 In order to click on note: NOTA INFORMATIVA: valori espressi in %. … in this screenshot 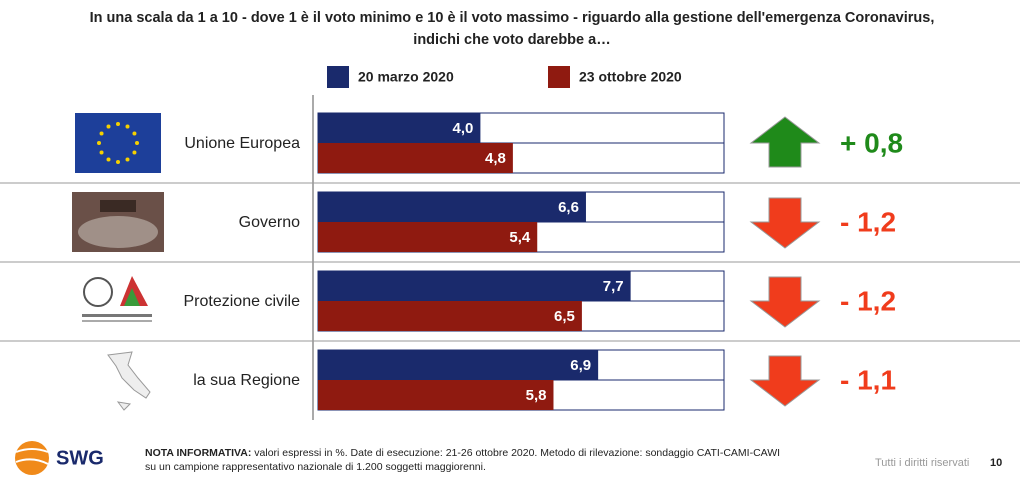, I will do `click(462, 453)`.